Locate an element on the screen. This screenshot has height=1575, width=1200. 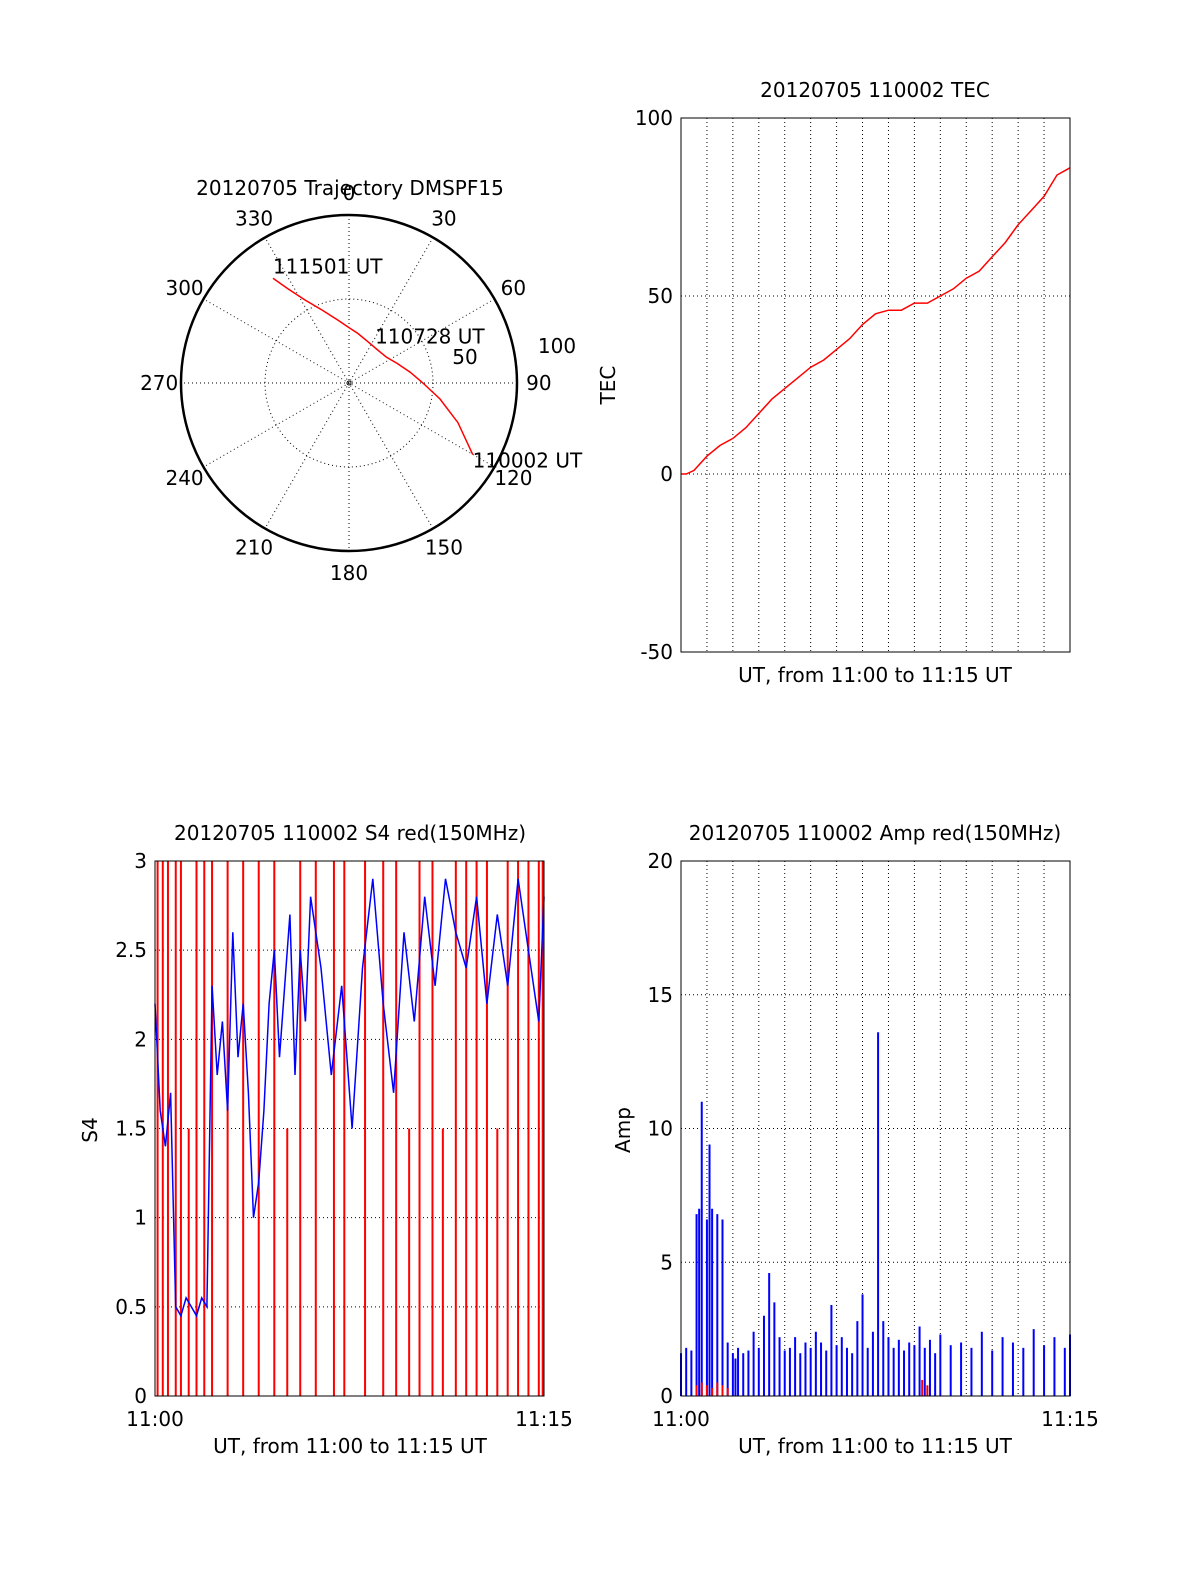
trajectory-angle-label: 180 is located at coordinates (349, 573).